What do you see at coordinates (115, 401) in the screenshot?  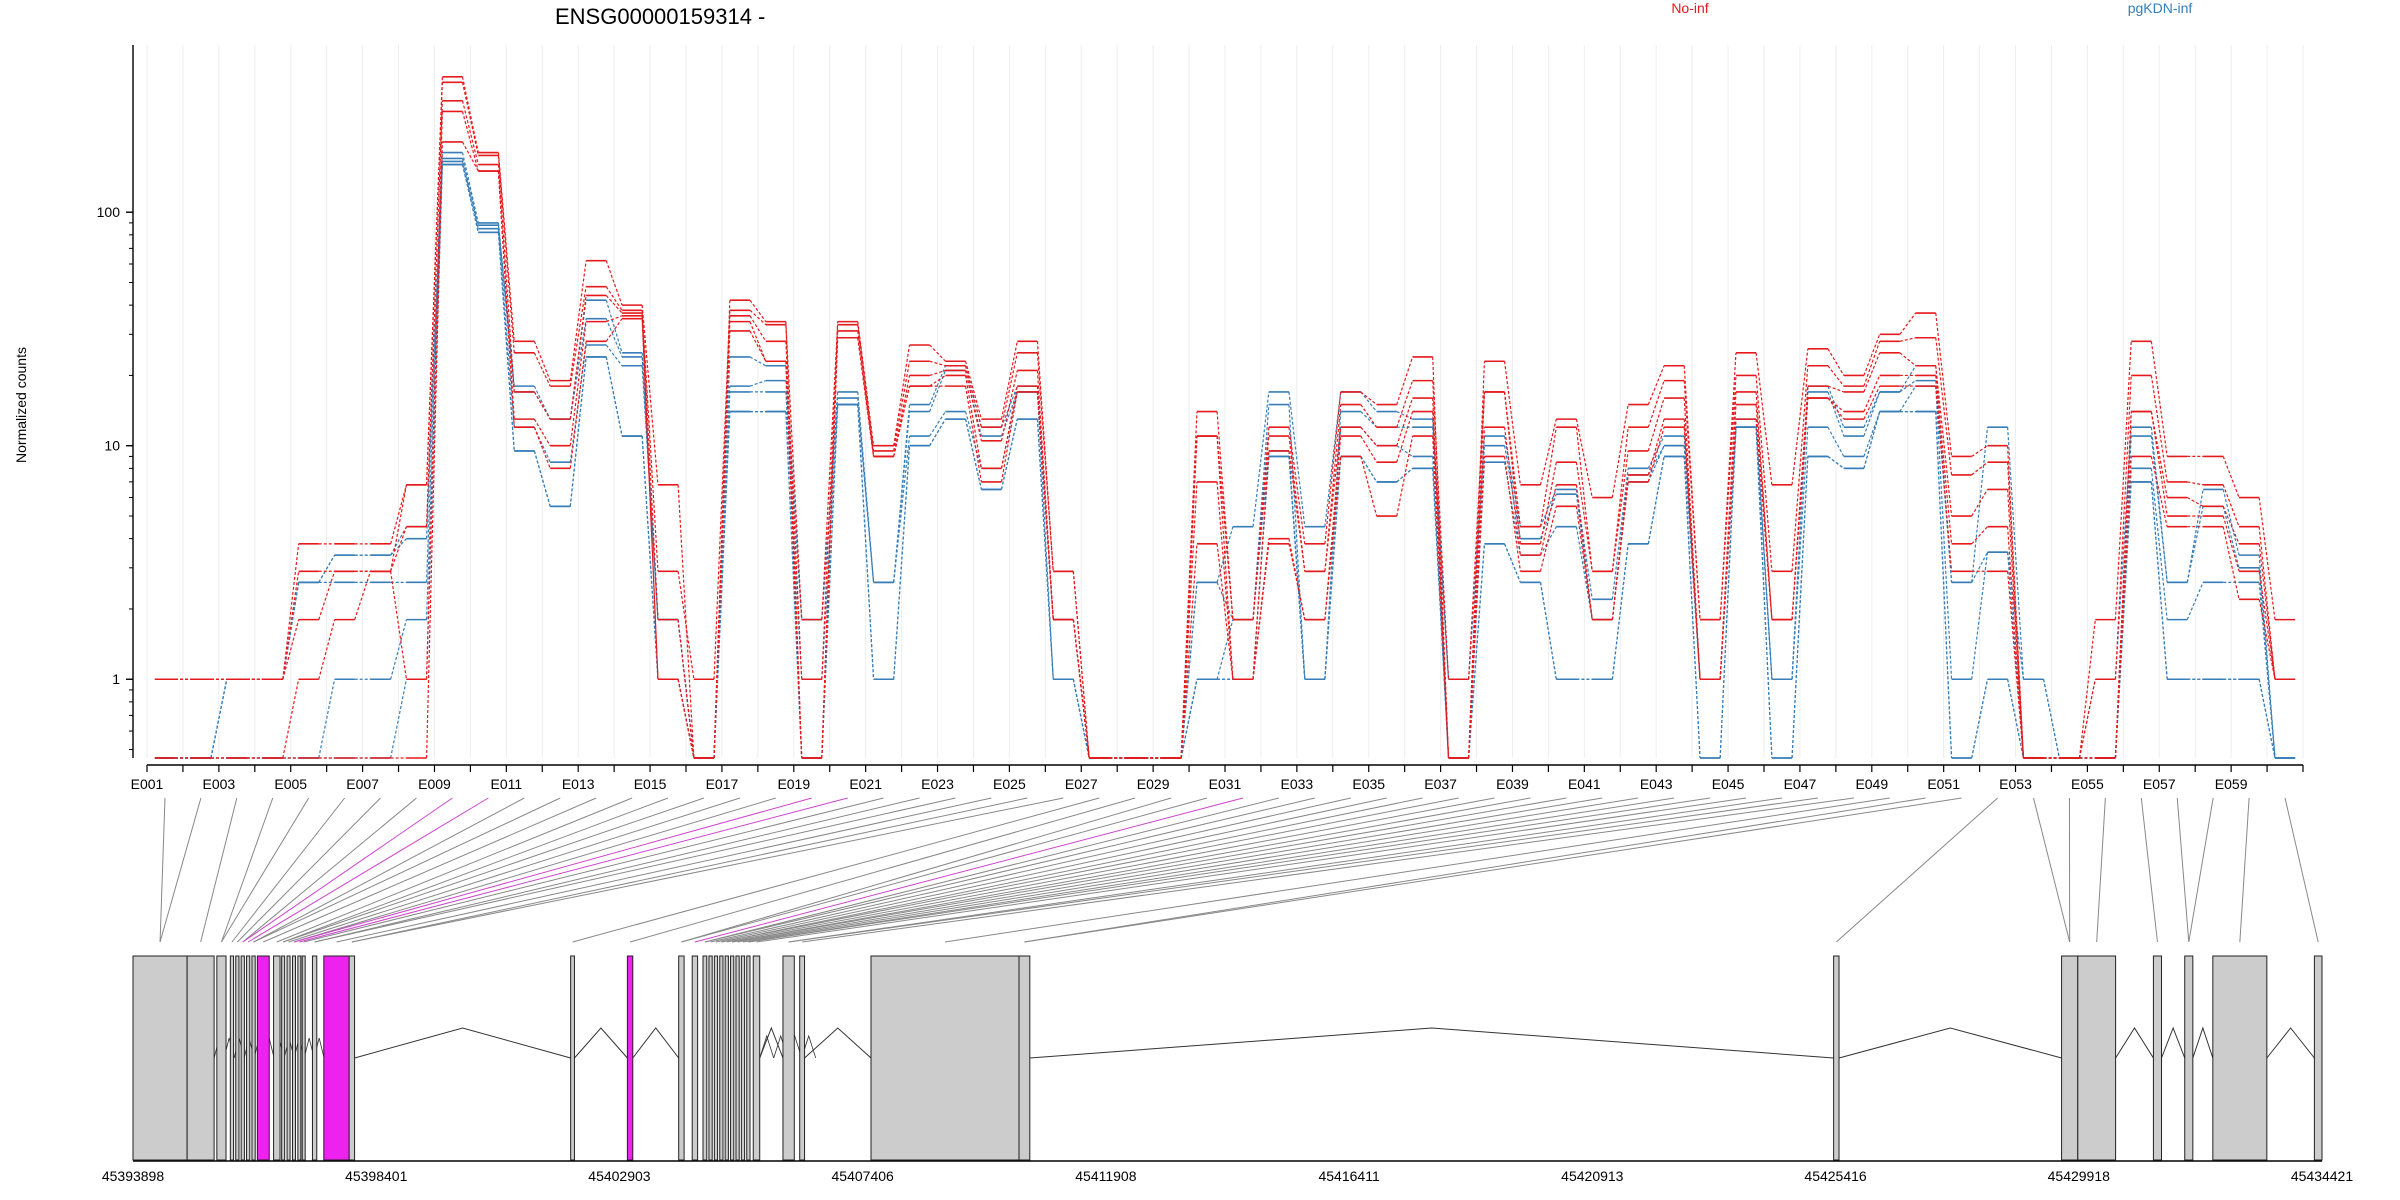 I see `y-axis: 1 10 100` at bounding box center [115, 401].